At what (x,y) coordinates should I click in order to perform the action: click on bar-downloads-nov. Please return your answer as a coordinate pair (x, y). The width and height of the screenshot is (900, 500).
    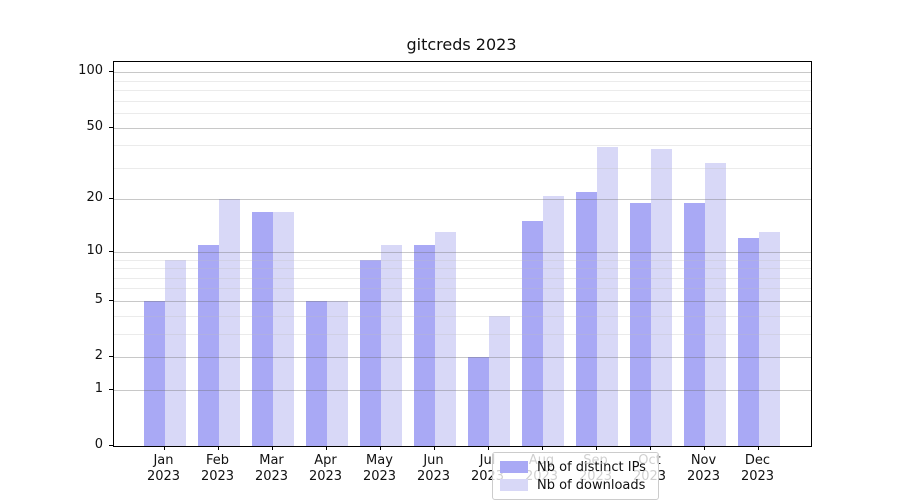
    Looking at the image, I should click on (715, 304).